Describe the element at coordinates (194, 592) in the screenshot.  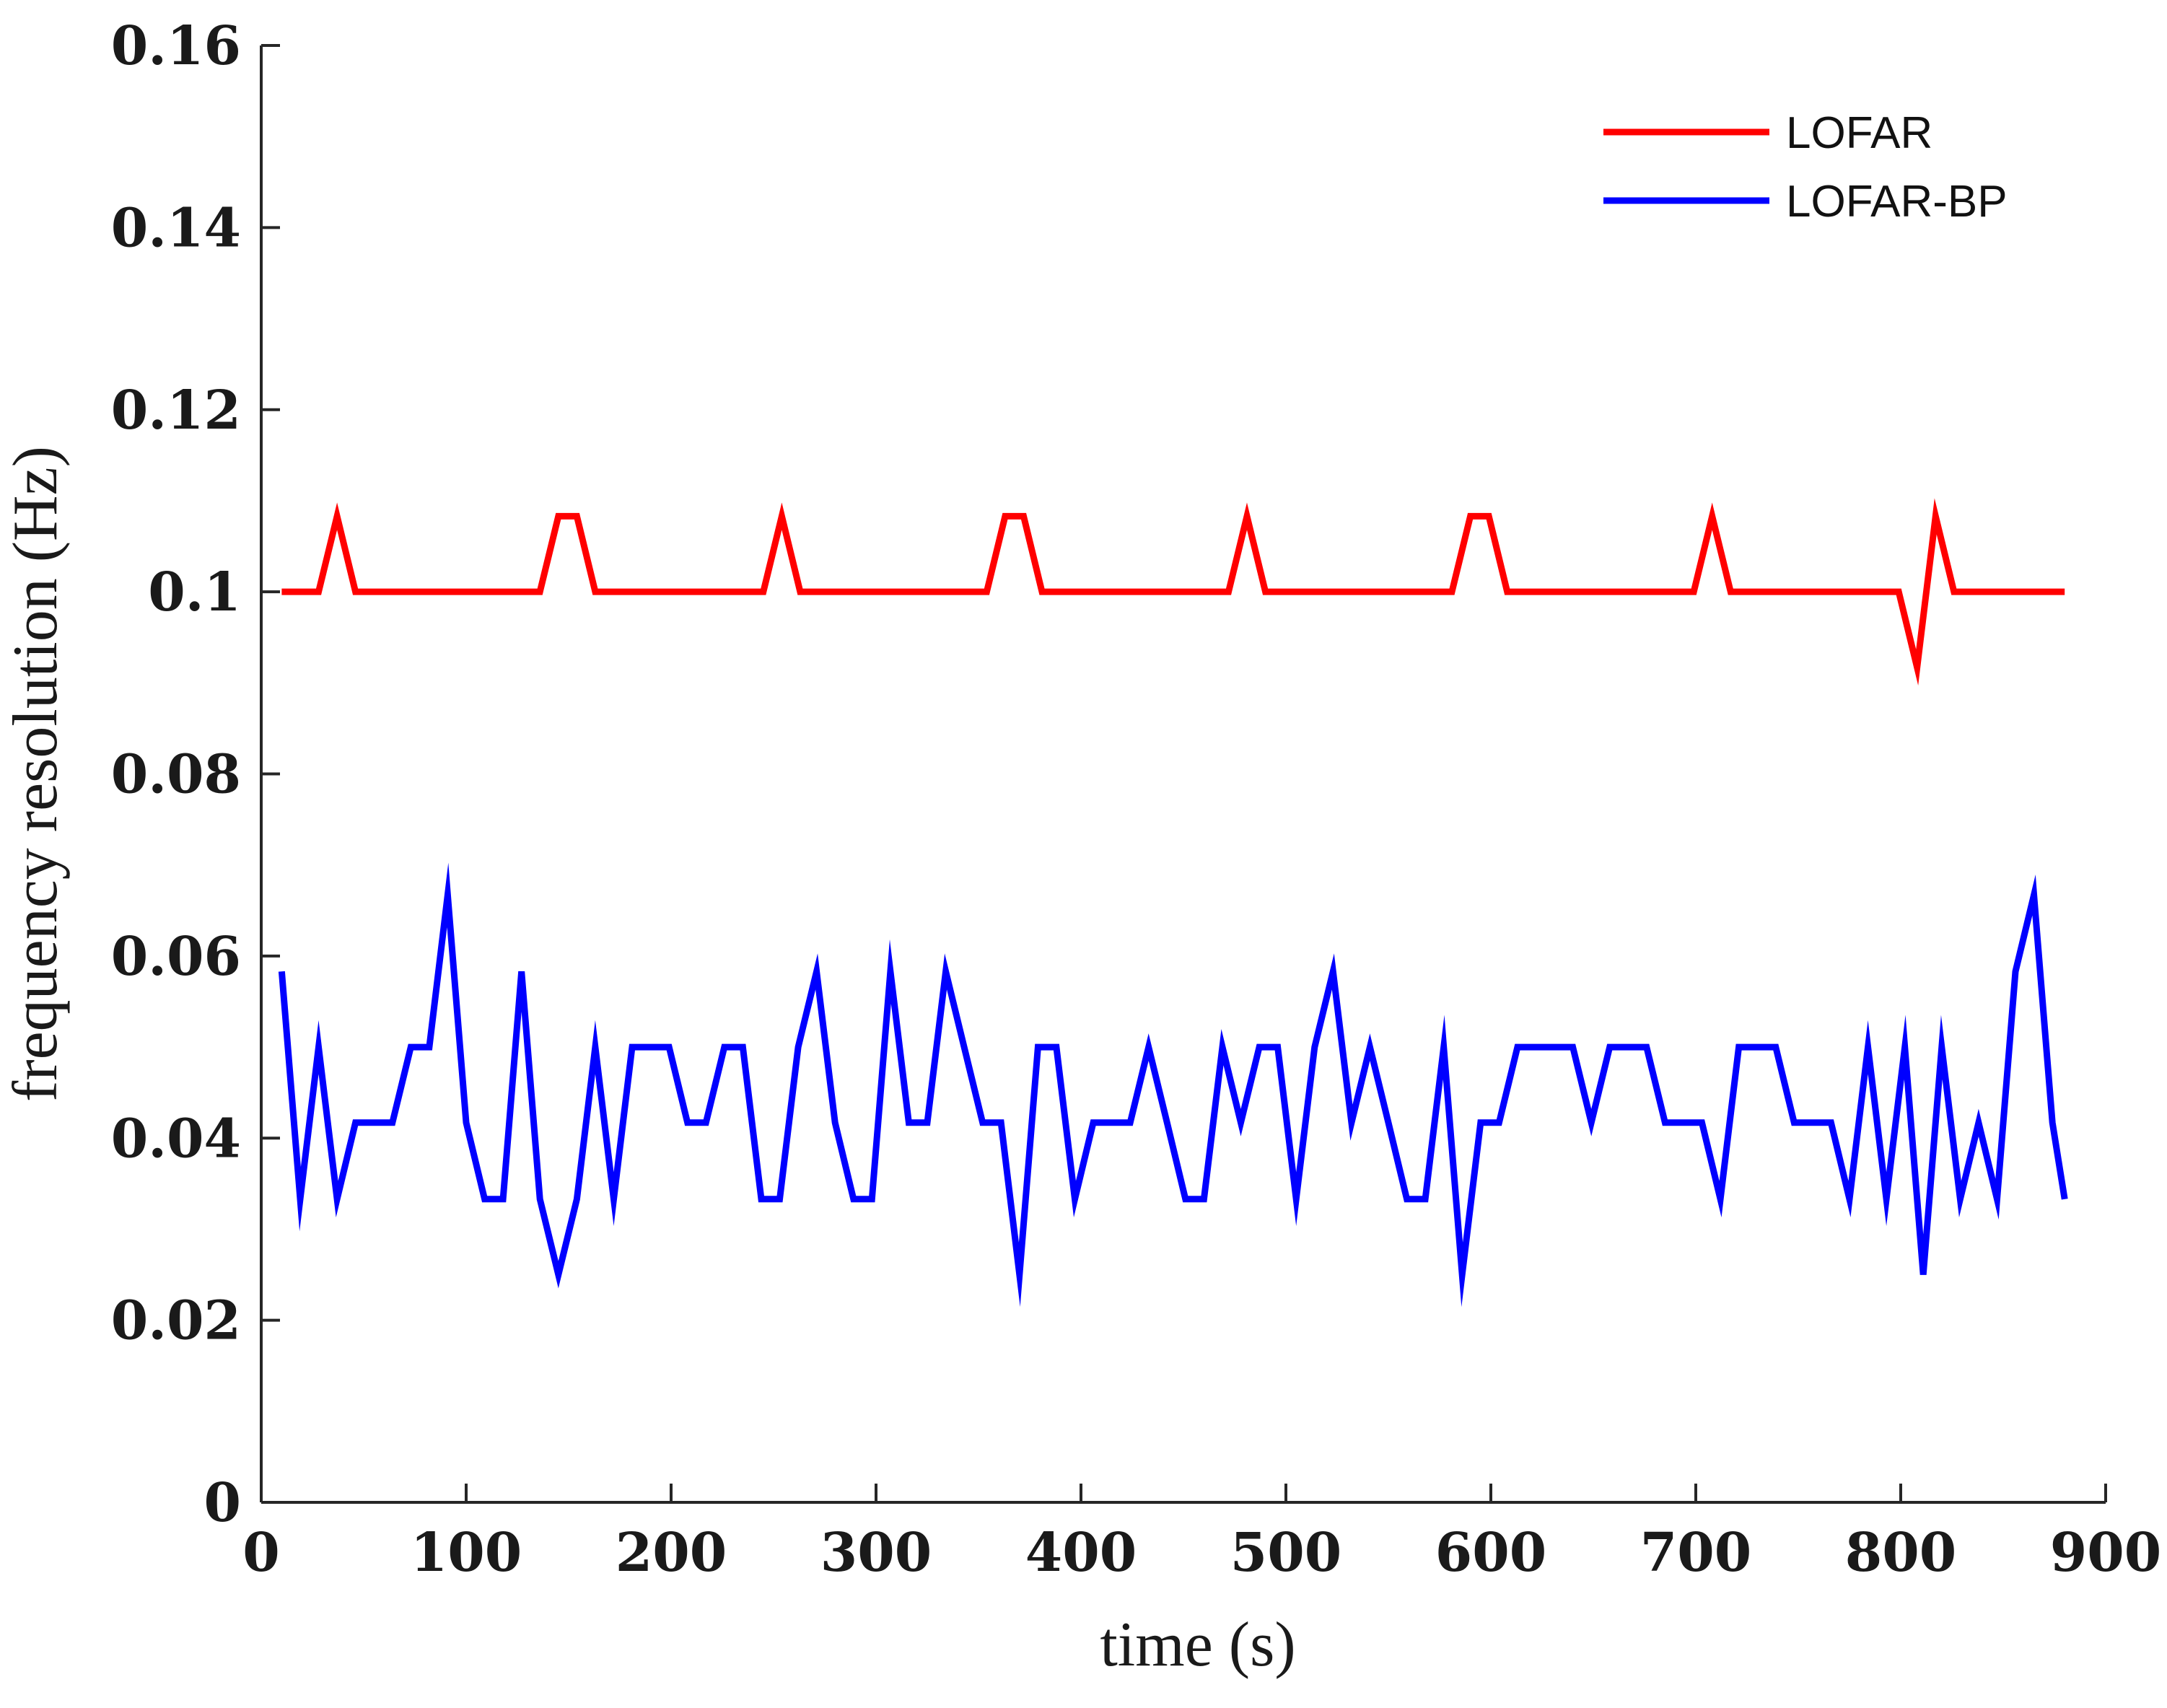
I see `y-tick-label: 0.1` at that location.